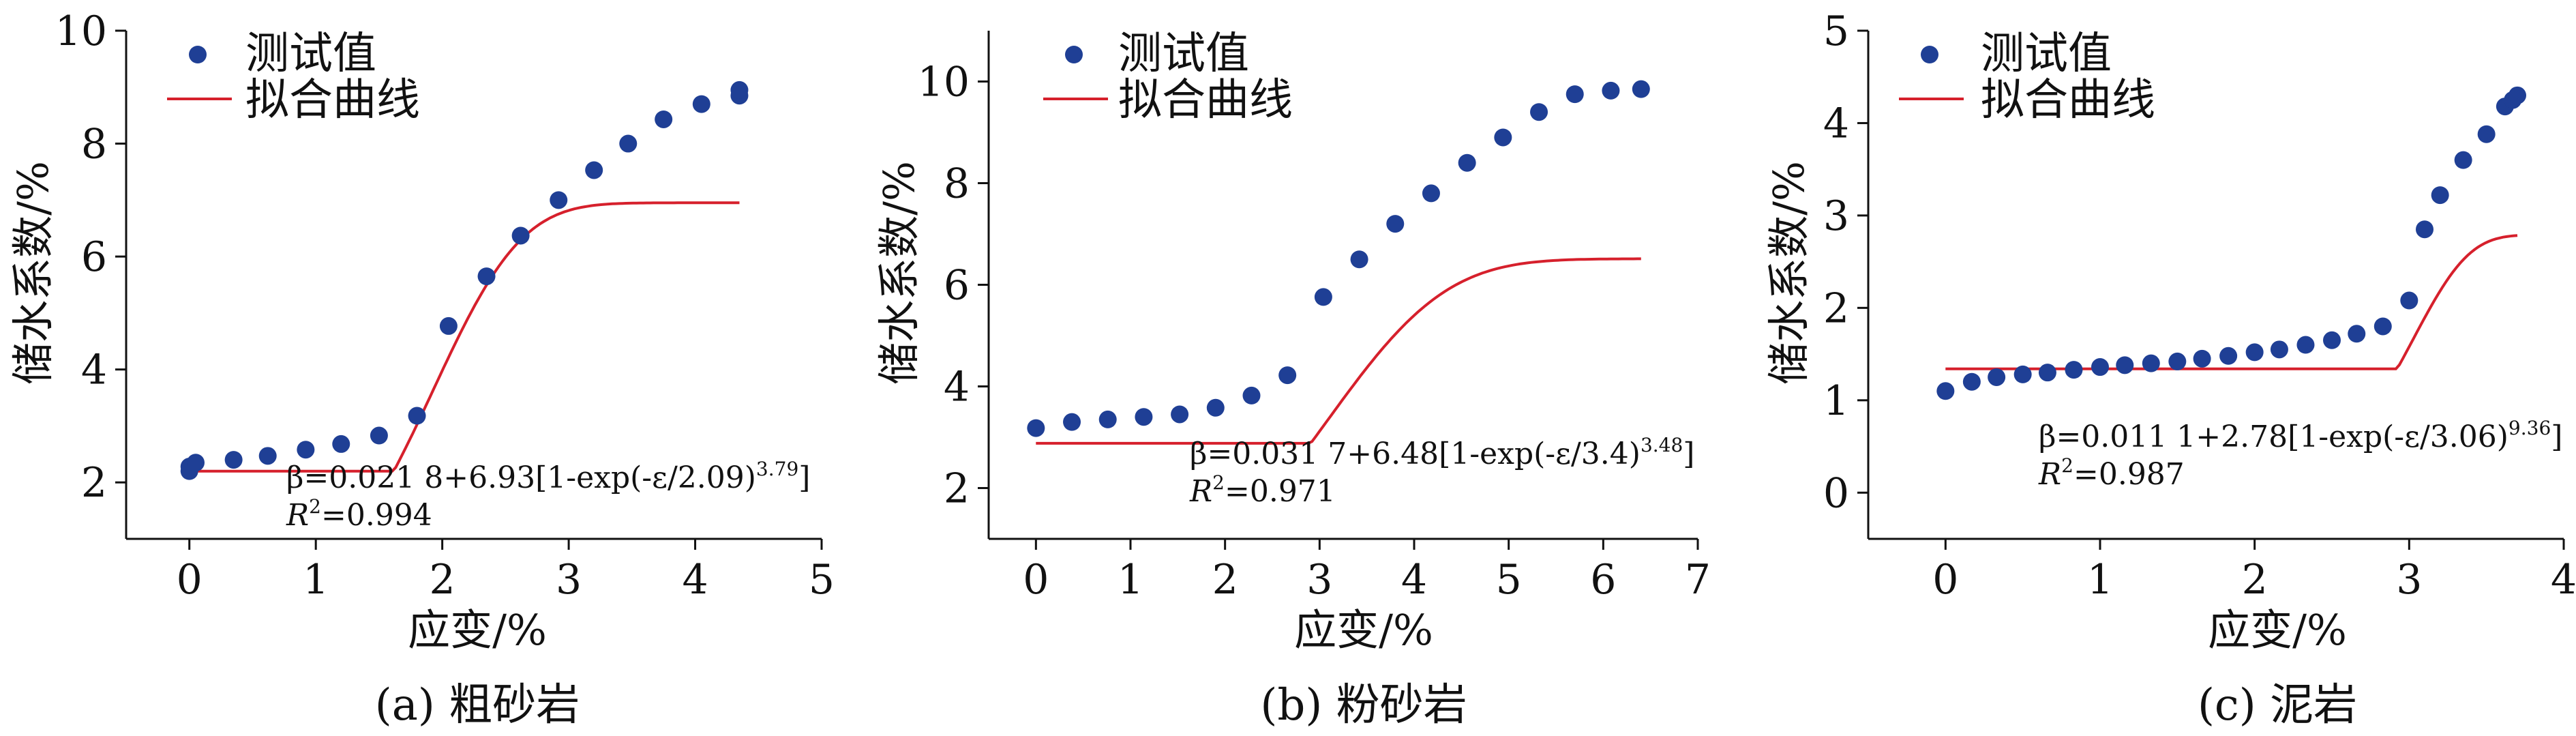  I want to click on panel-c-xlabel: 应变/%, so click(2277, 630).